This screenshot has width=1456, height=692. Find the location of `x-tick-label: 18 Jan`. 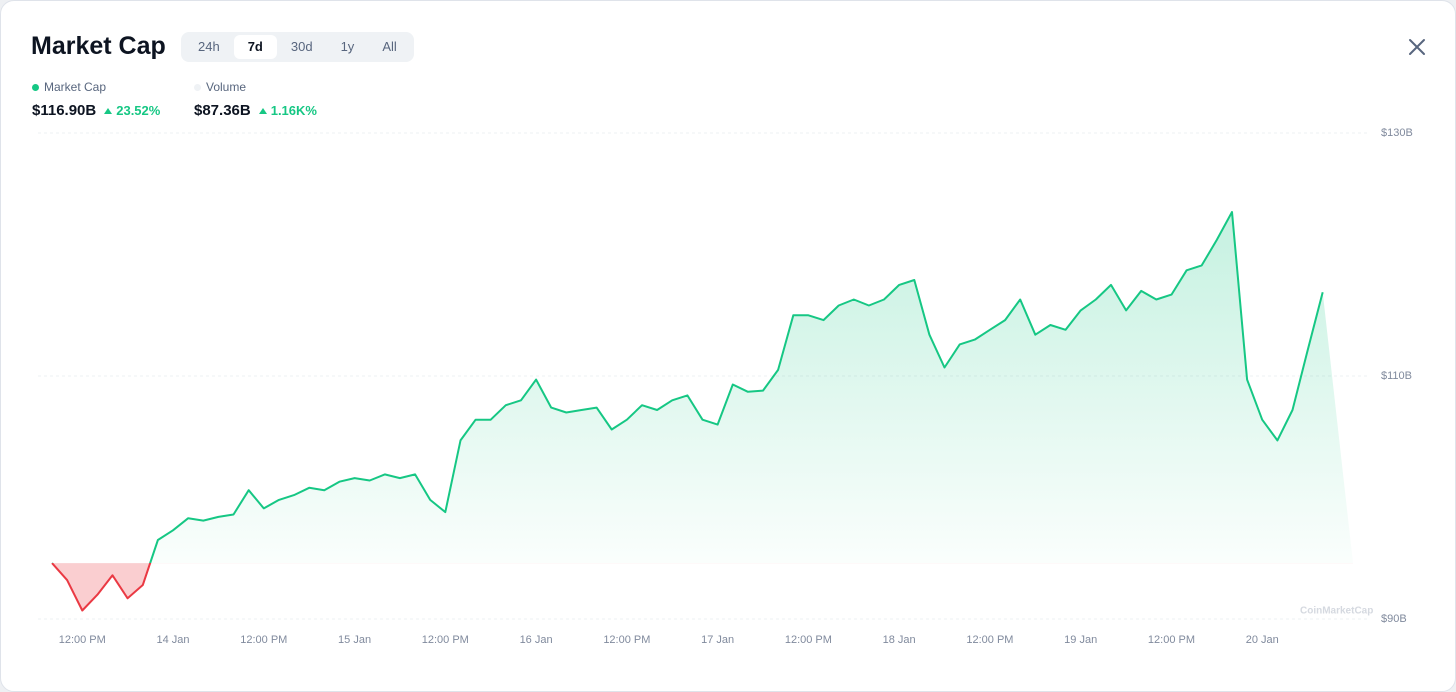

x-tick-label: 18 Jan is located at coordinates (899, 640).